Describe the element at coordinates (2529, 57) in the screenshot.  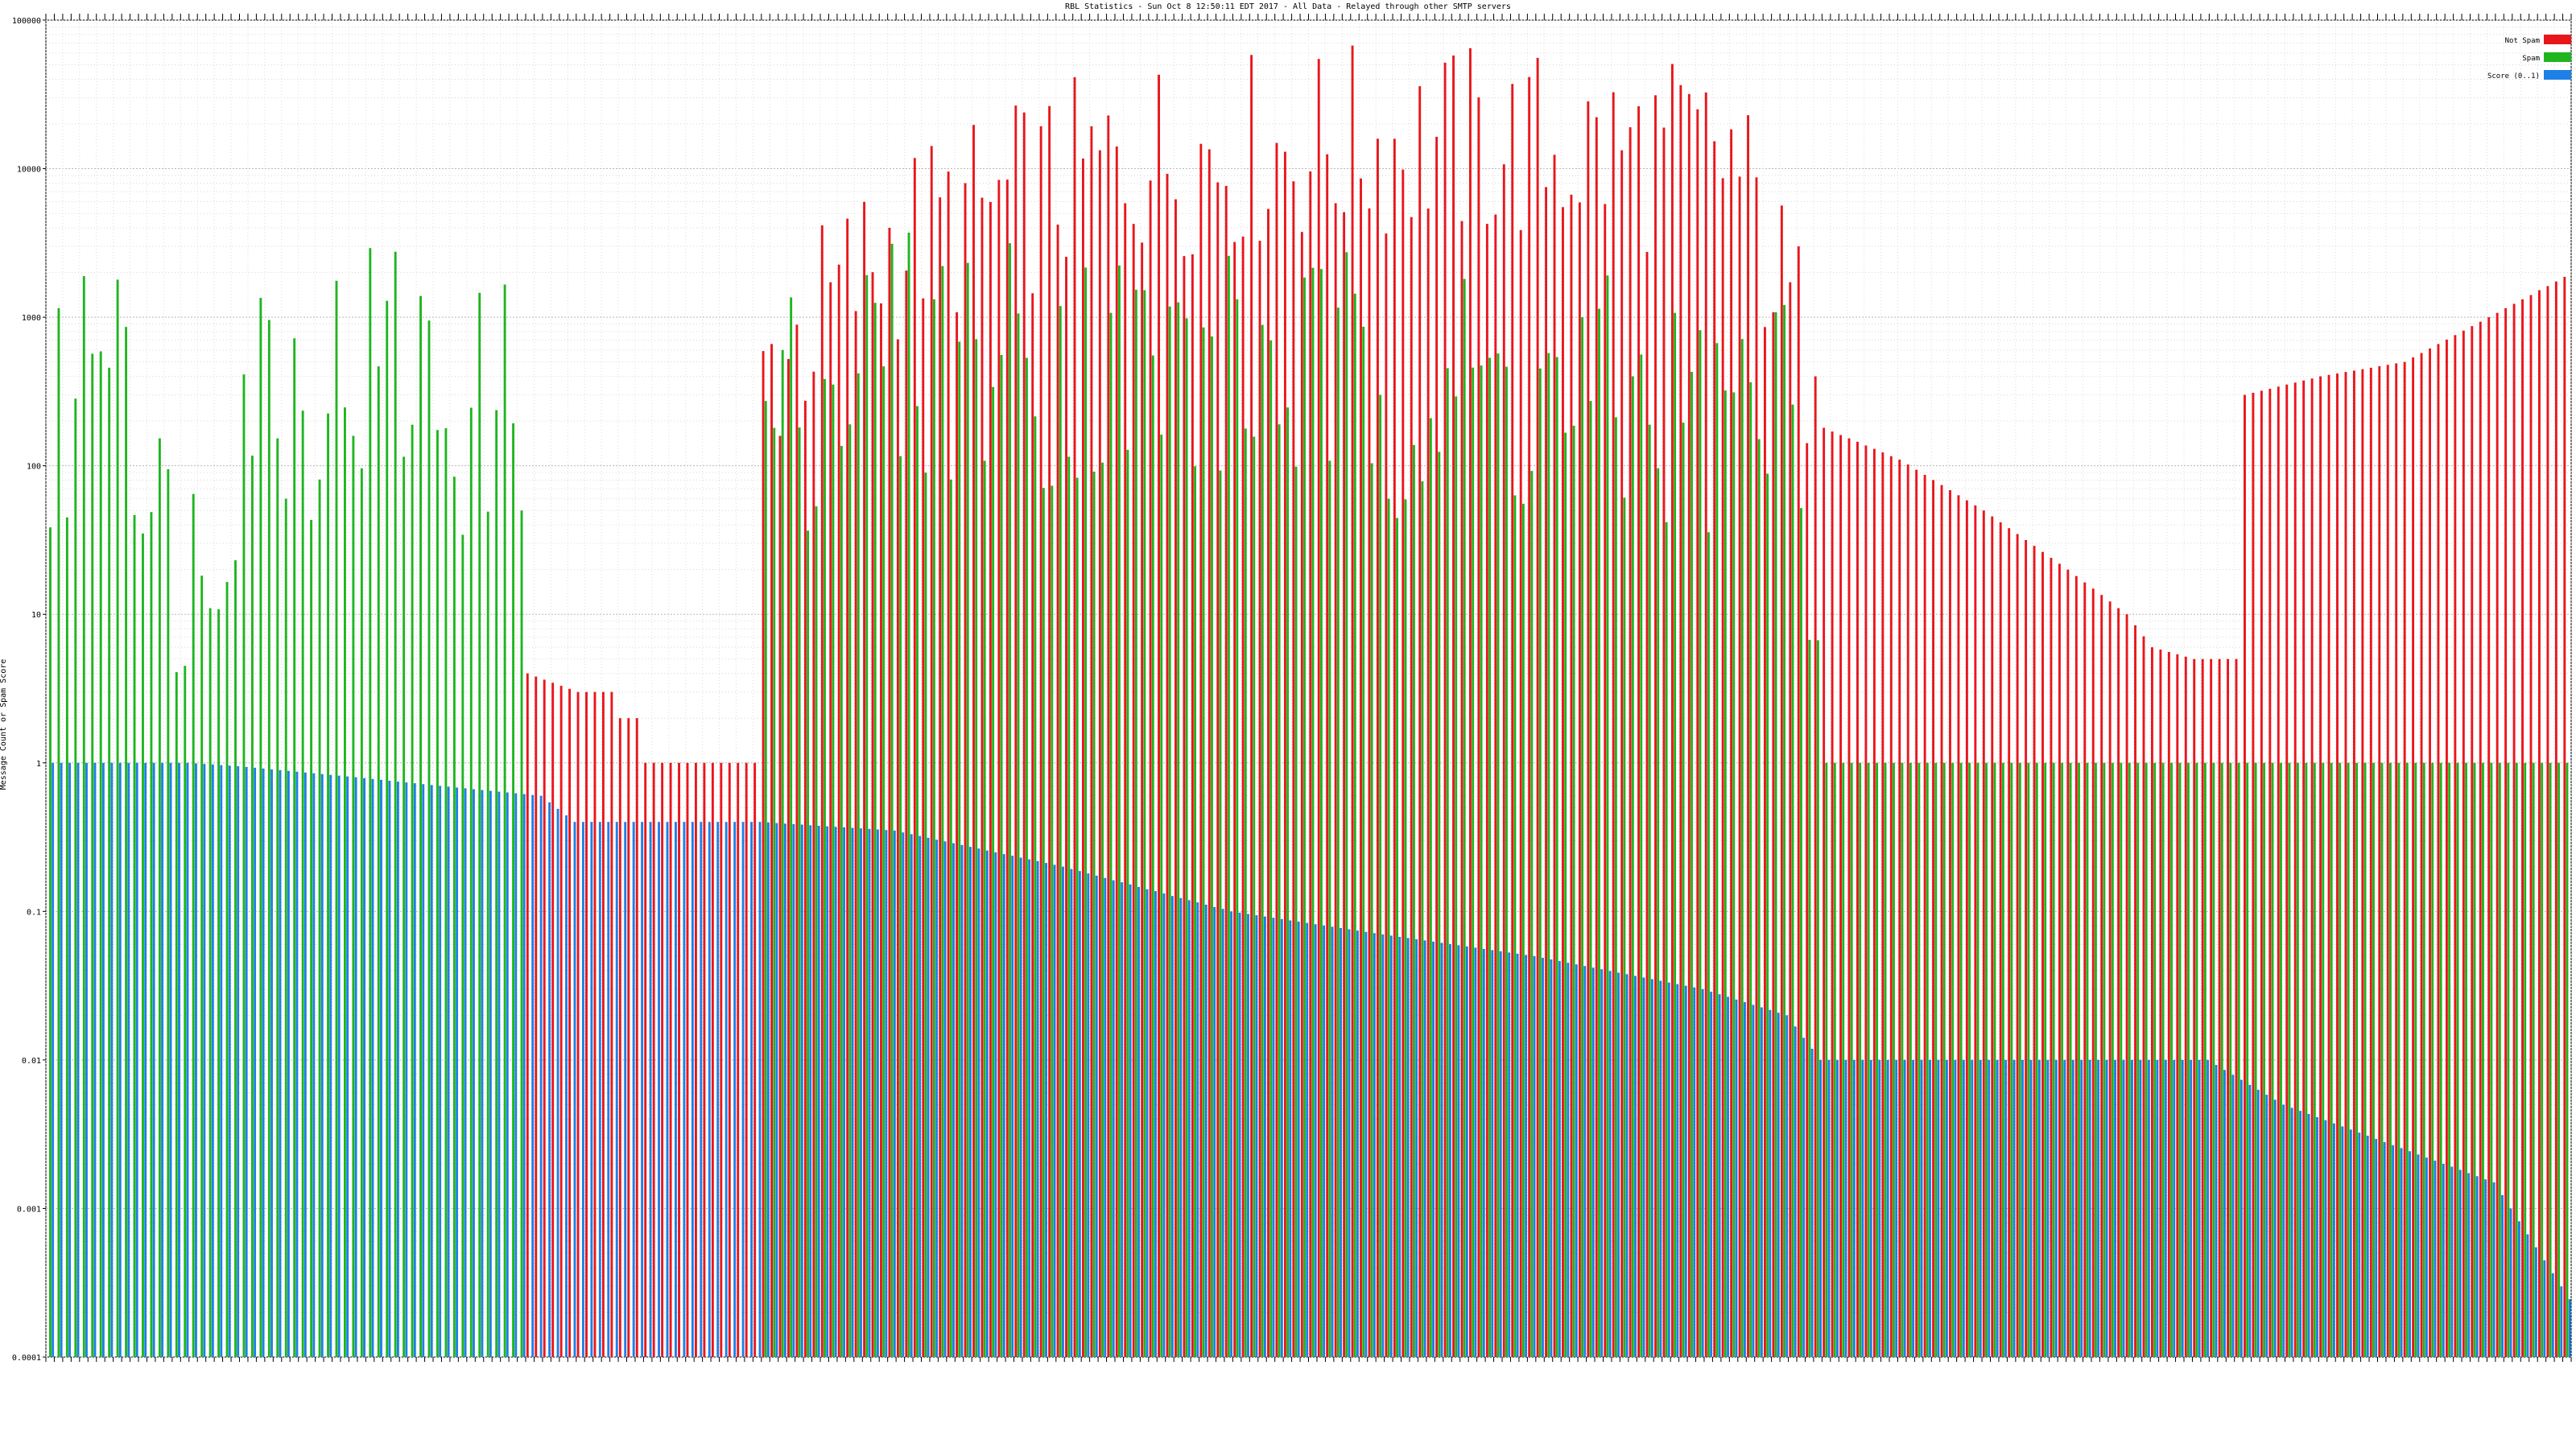
I see `legend: Not Spam Spam Score (0..1)` at that location.